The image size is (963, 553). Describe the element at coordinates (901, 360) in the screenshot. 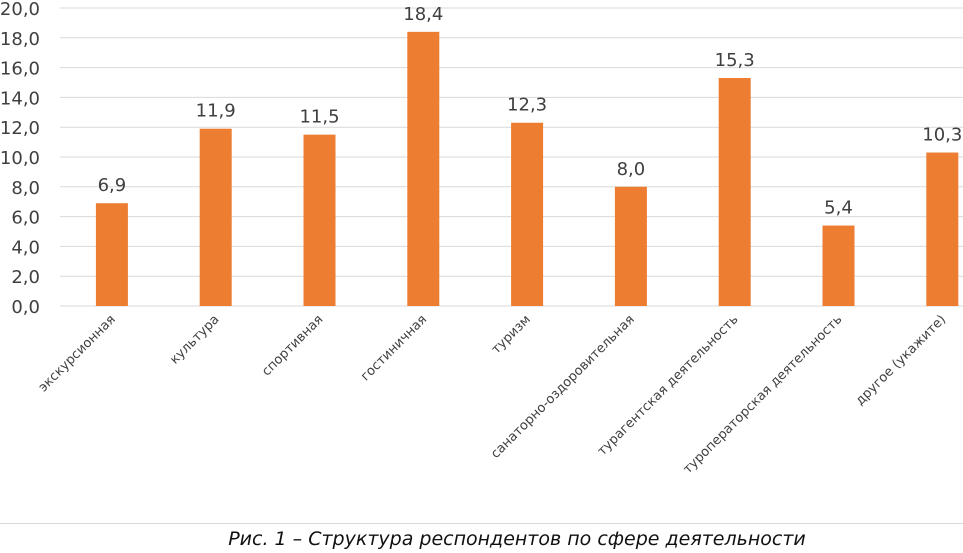

I see `x-tick-label: другое (укажите)` at that location.